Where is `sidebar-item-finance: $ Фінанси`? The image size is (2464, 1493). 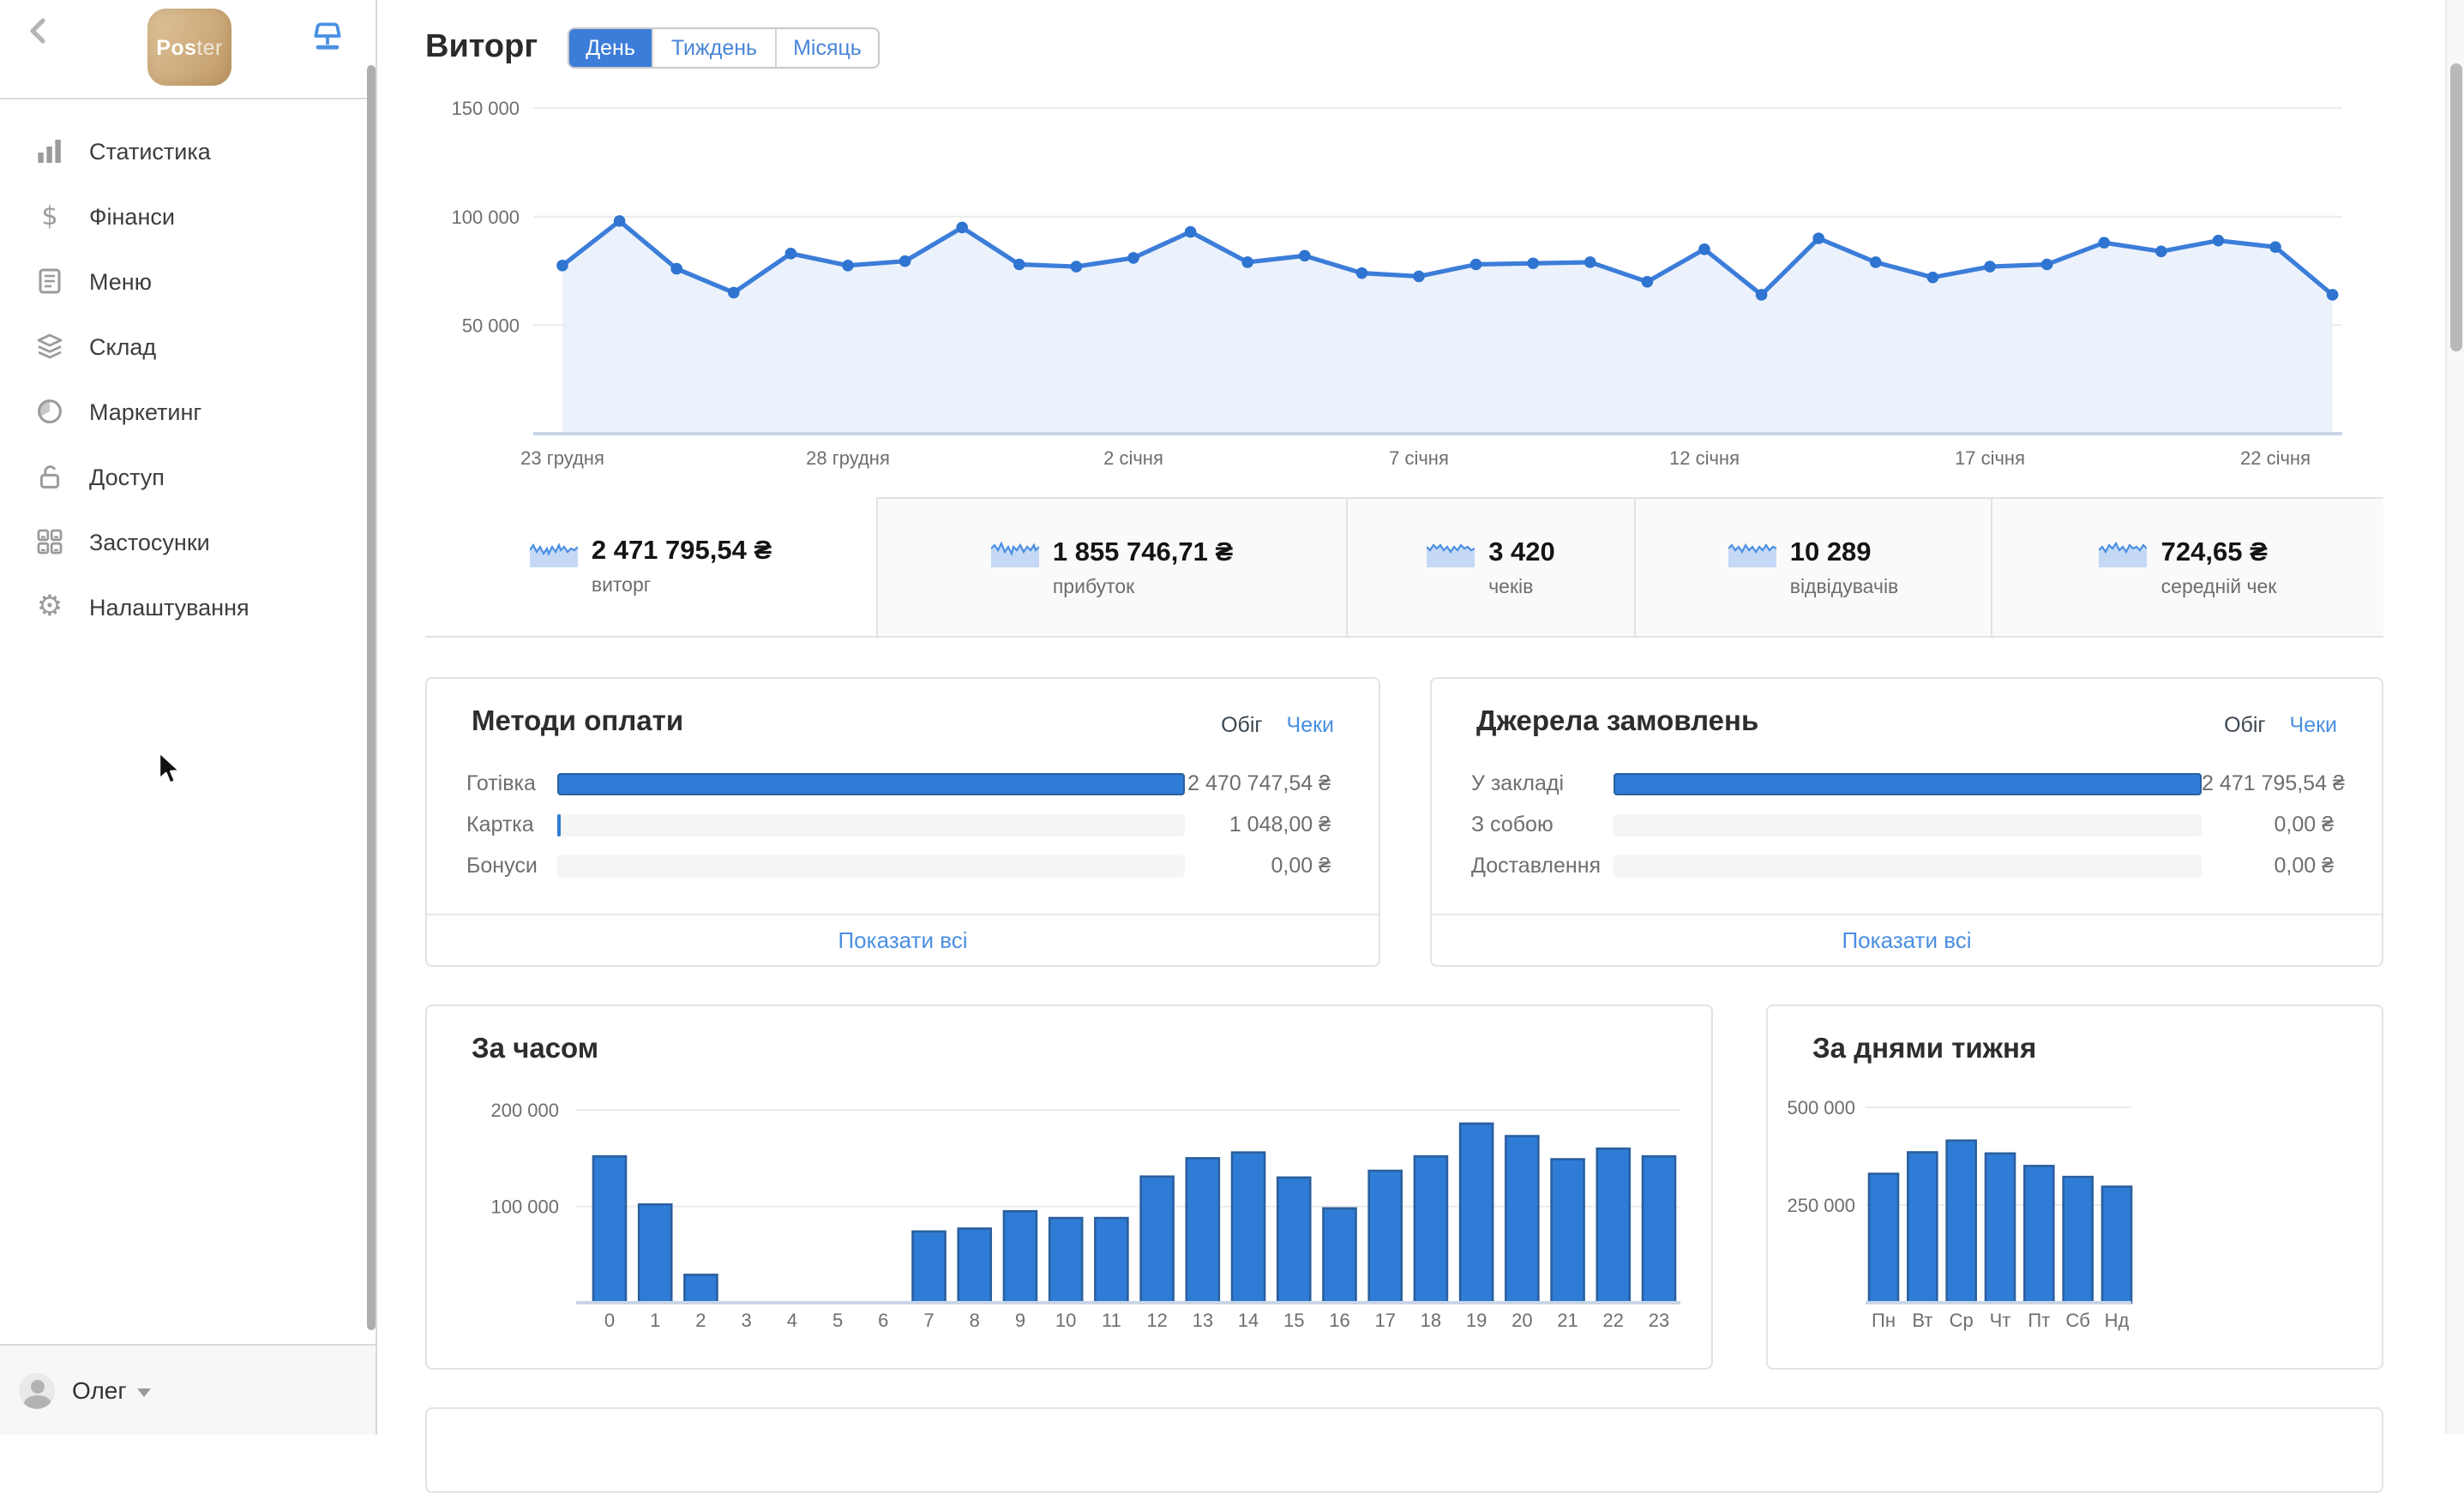
sidebar-item-finance: $ Фінанси is located at coordinates (188, 216).